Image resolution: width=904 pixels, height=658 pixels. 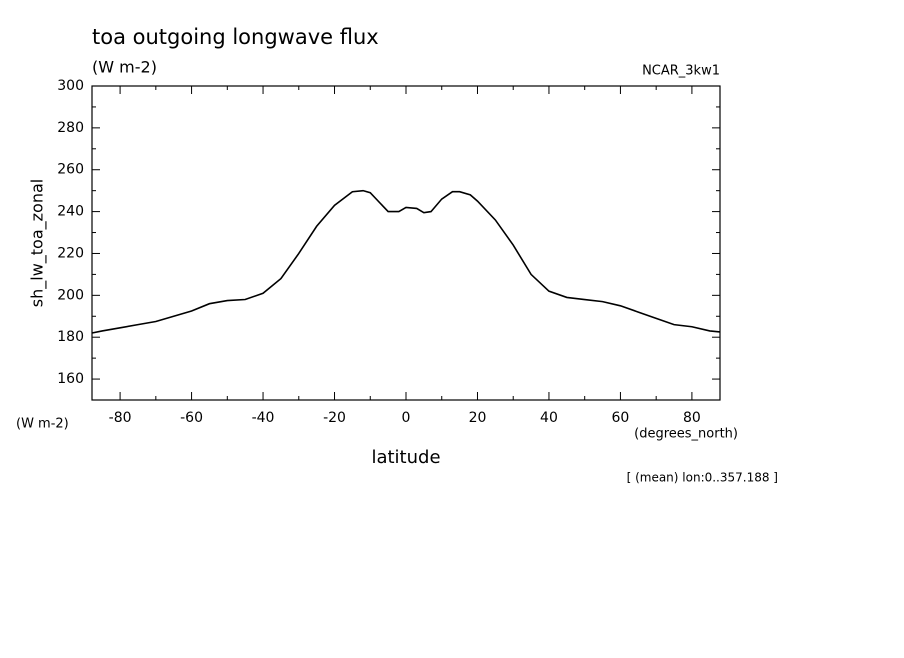 I want to click on x-axis-label: latitude, so click(x=405, y=457).